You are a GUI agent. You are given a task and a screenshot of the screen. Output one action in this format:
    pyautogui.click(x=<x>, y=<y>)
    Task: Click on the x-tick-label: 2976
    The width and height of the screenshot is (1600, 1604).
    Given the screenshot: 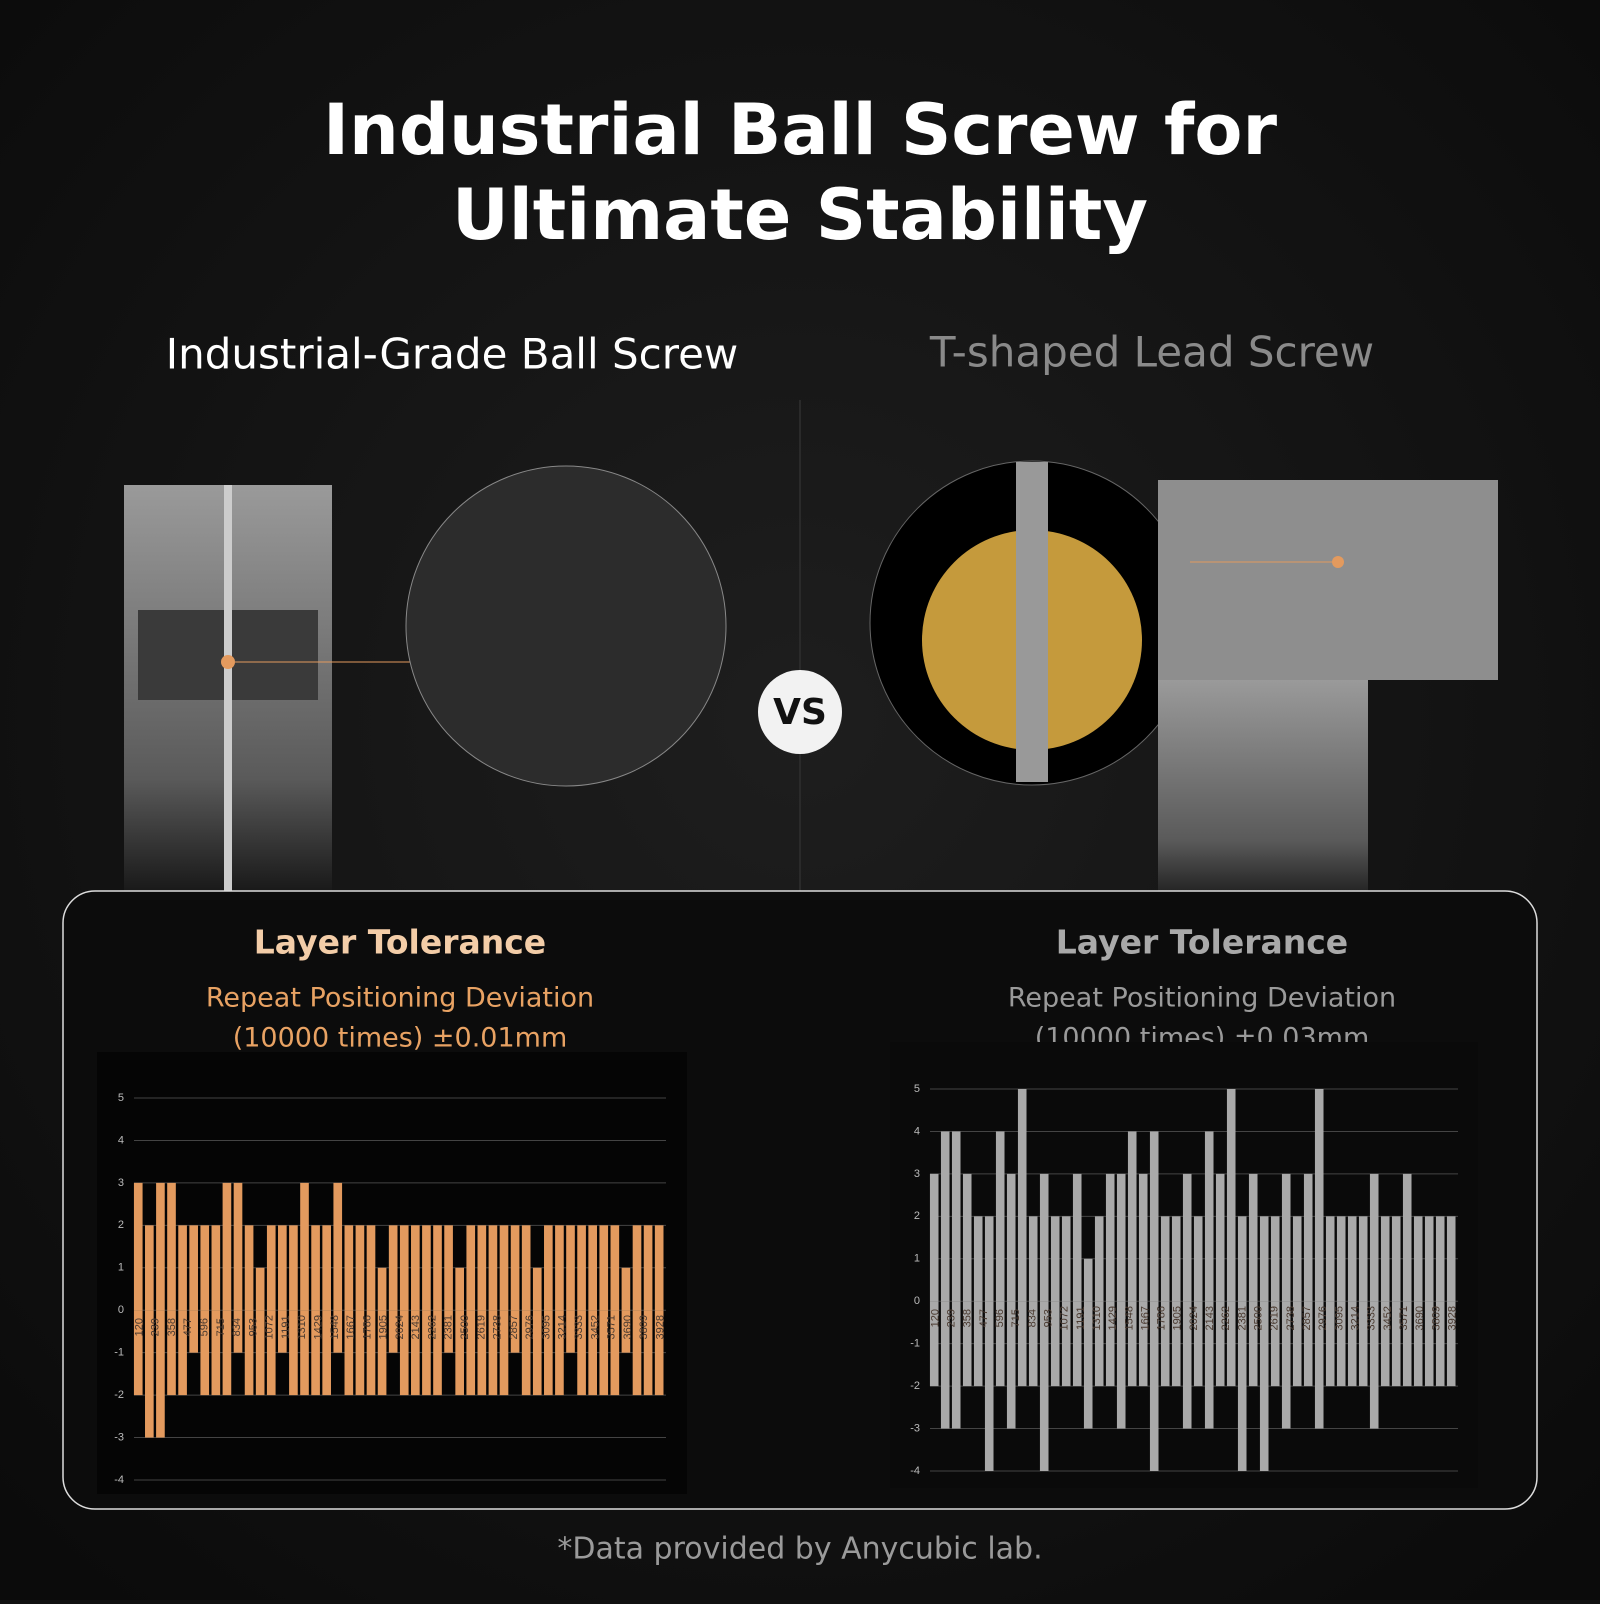 What is the action you would take?
    pyautogui.click(x=530, y=1327)
    